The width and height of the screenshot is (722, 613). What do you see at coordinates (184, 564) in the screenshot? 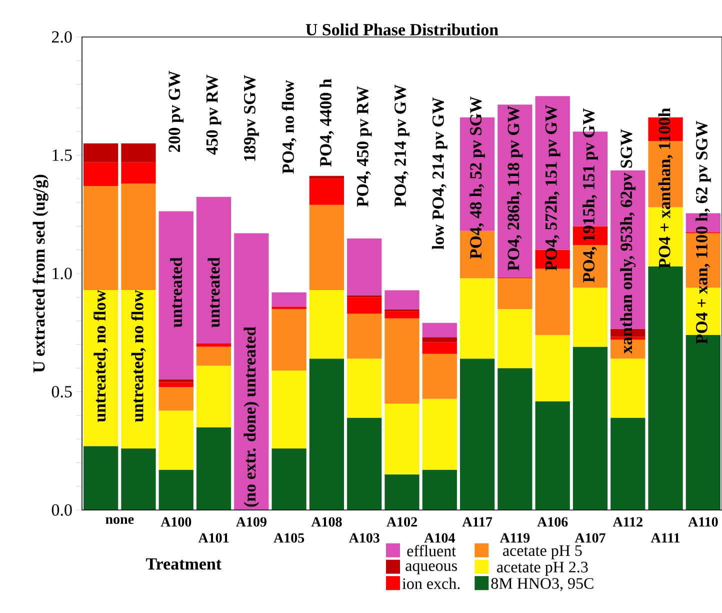
I see `x-axis-title: Treatment` at bounding box center [184, 564].